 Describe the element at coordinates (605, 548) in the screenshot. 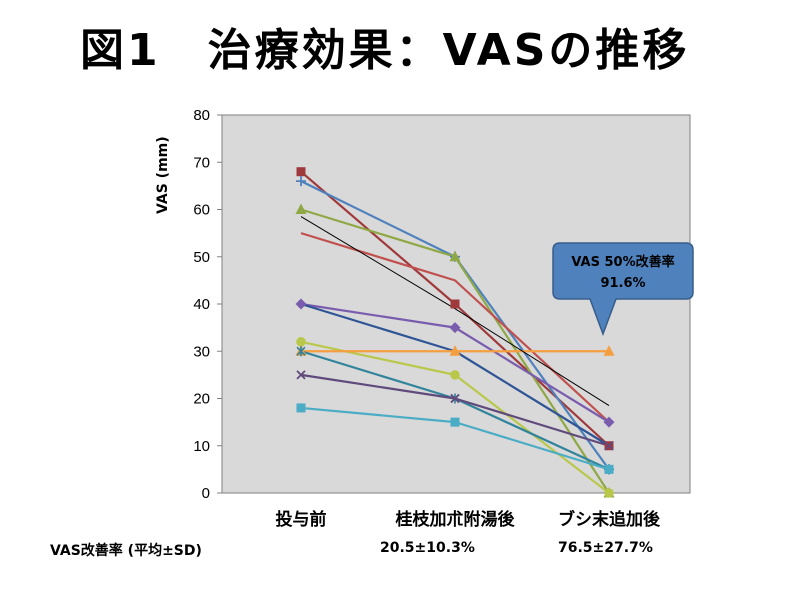

I see `improvement-rate-after-bushi: 76.5±27.7%` at that location.